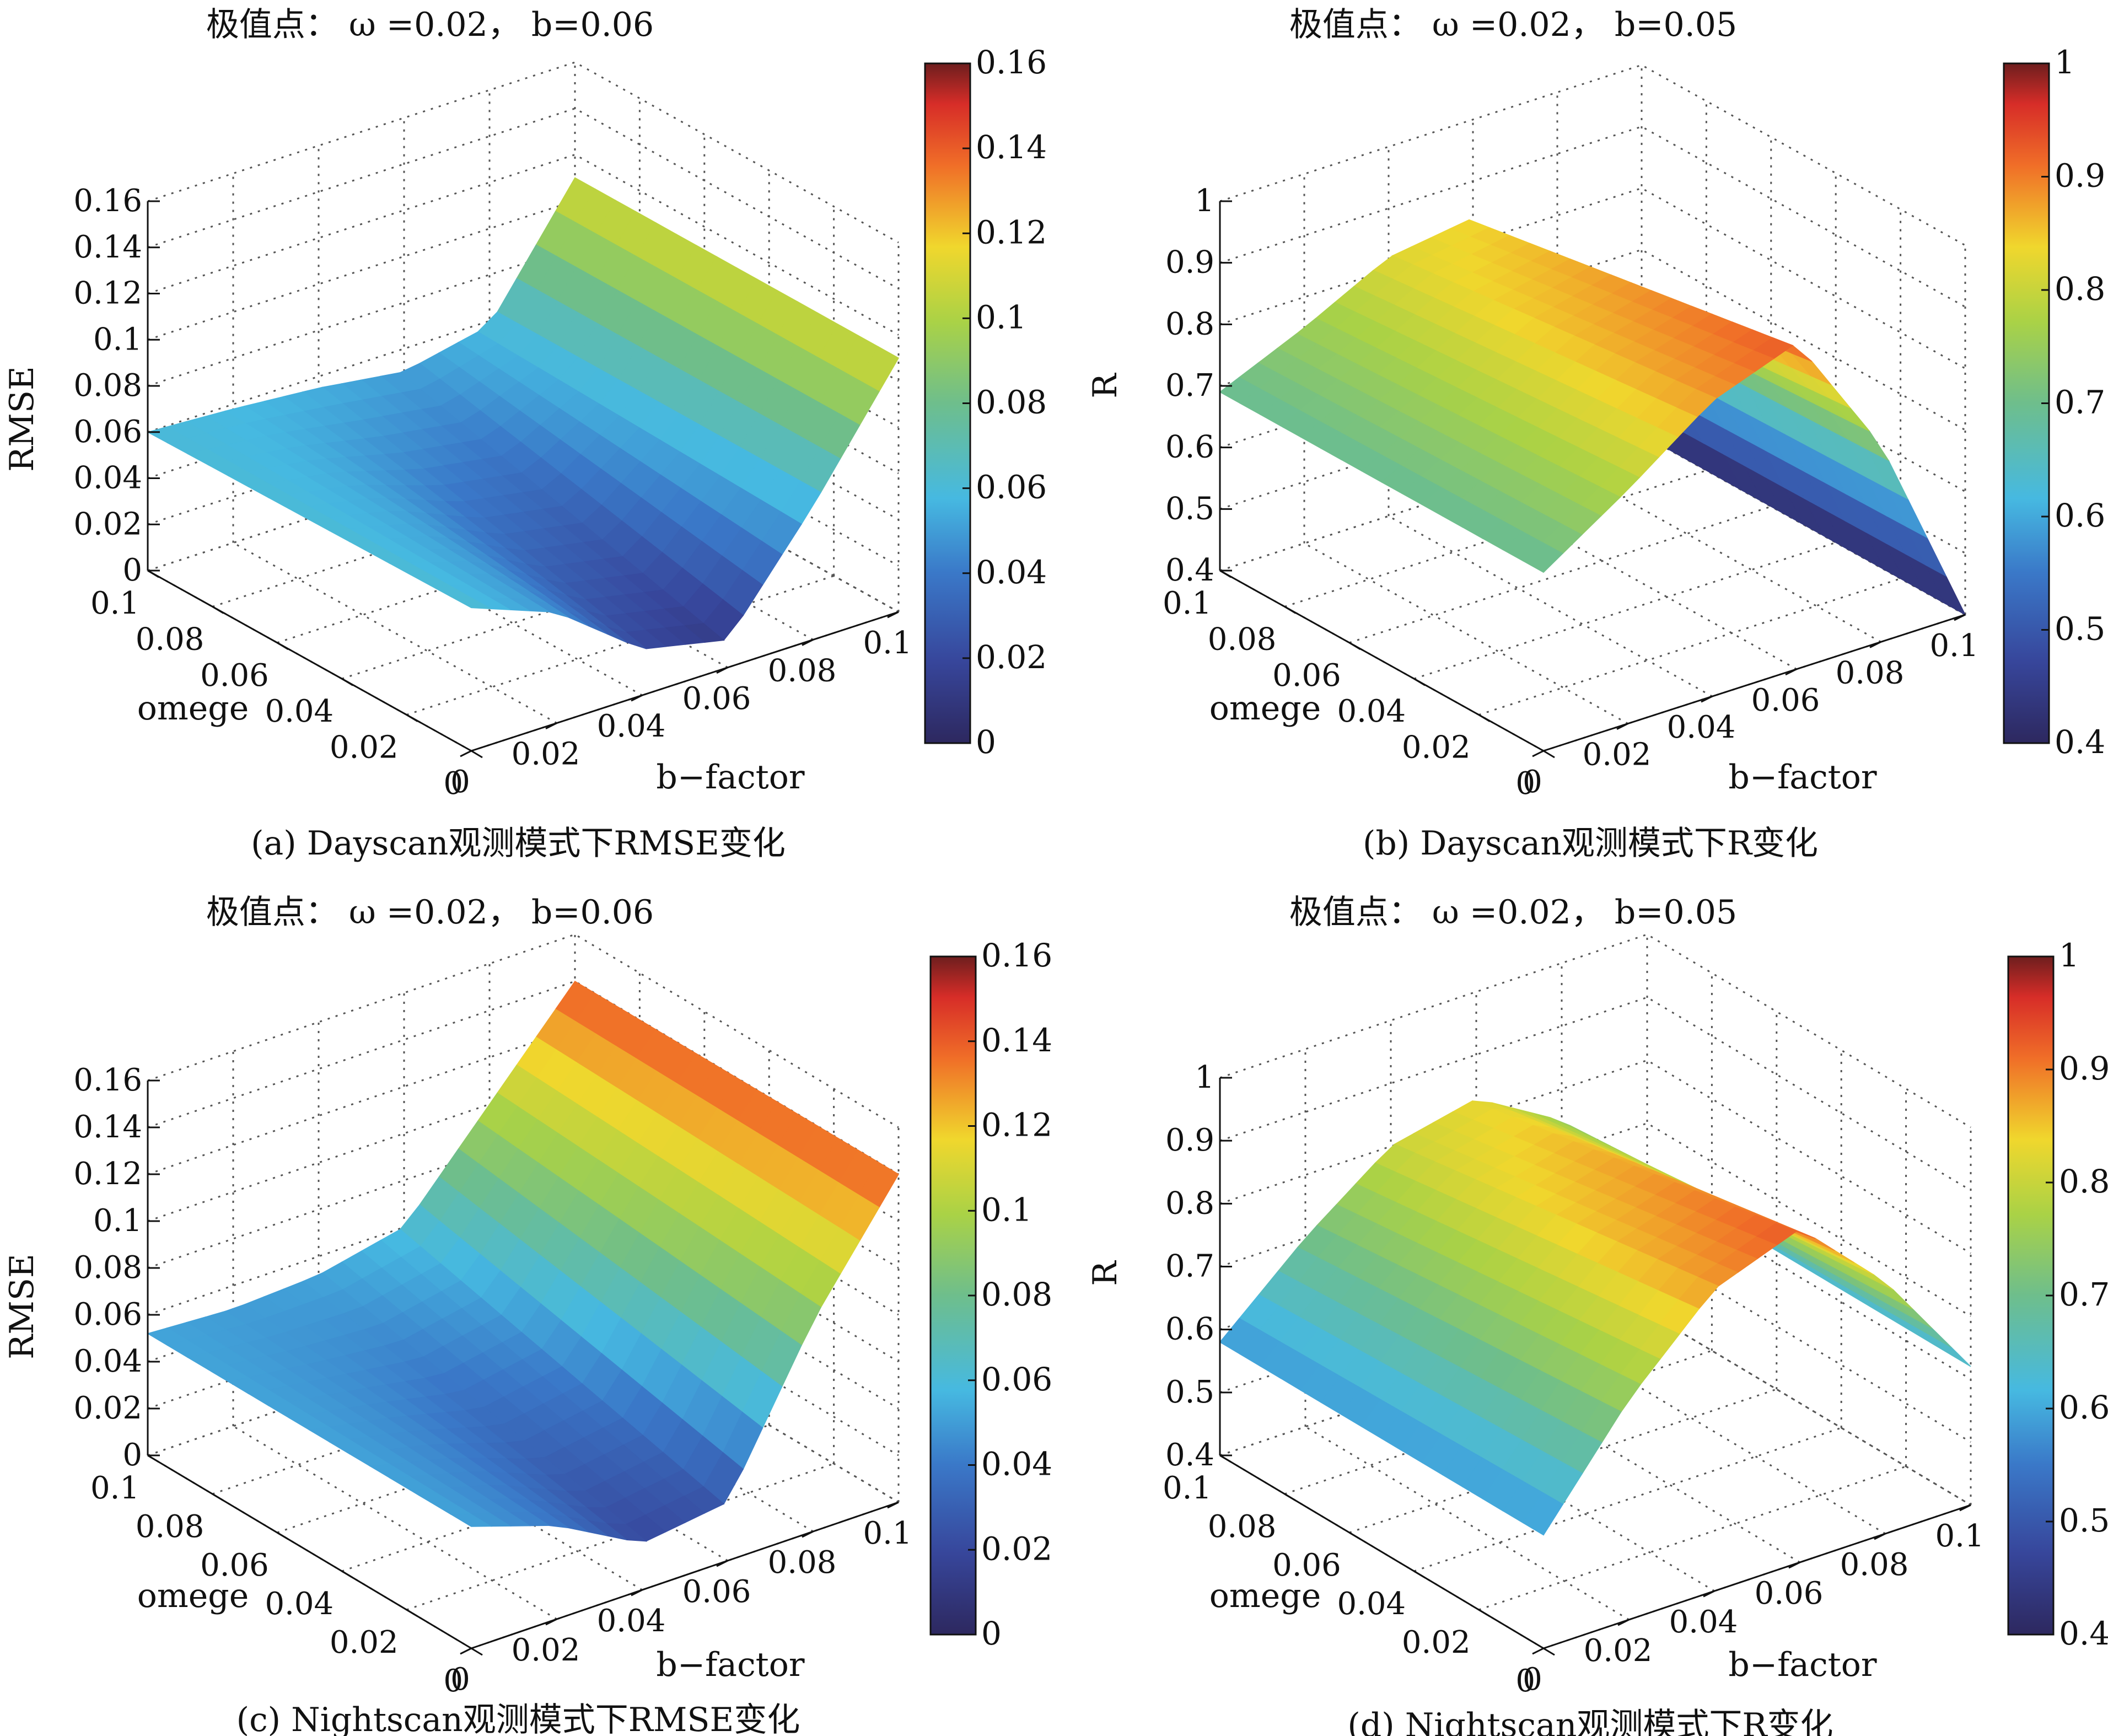  I want to click on colorbar-tick-label: 0.08, so click(1016, 1294).